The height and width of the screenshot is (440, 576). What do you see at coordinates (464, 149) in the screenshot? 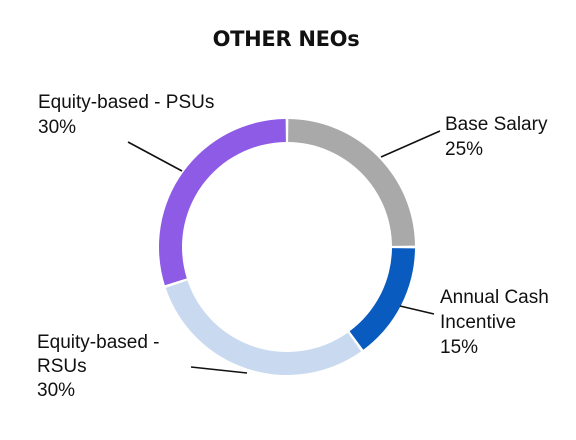
I see `slice-value-base-salary: 25%` at bounding box center [464, 149].